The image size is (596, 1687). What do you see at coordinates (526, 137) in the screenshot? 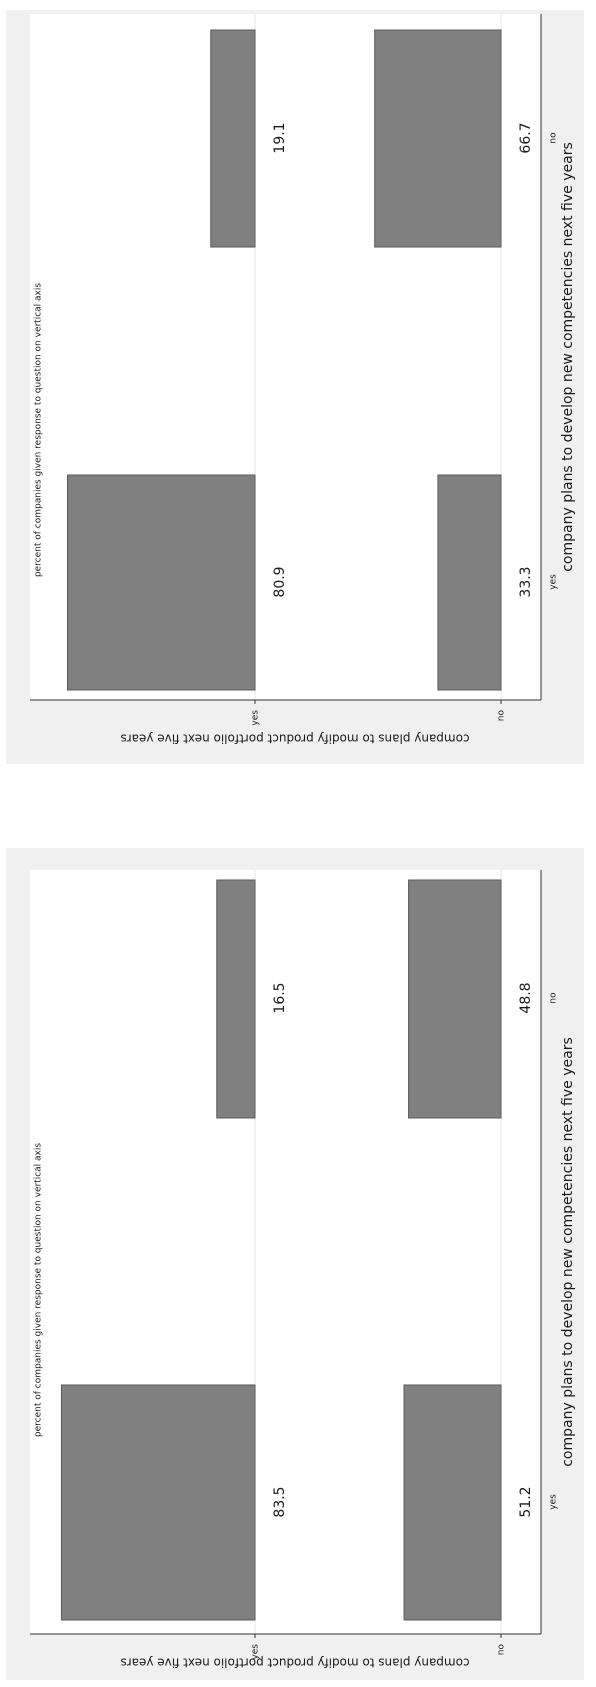
I see `data-label: 66.7` at bounding box center [526, 137].